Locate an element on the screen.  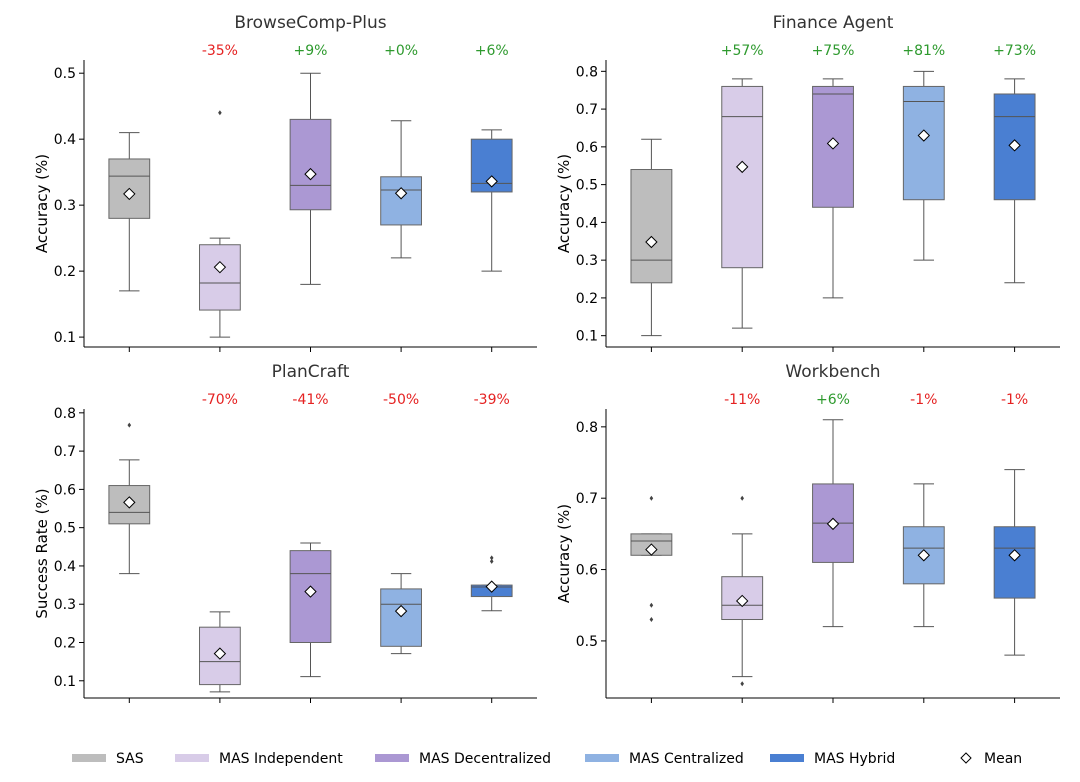
legend-item-mas-decentralized: MAS Decentralized is located at coordinates (463, 759).